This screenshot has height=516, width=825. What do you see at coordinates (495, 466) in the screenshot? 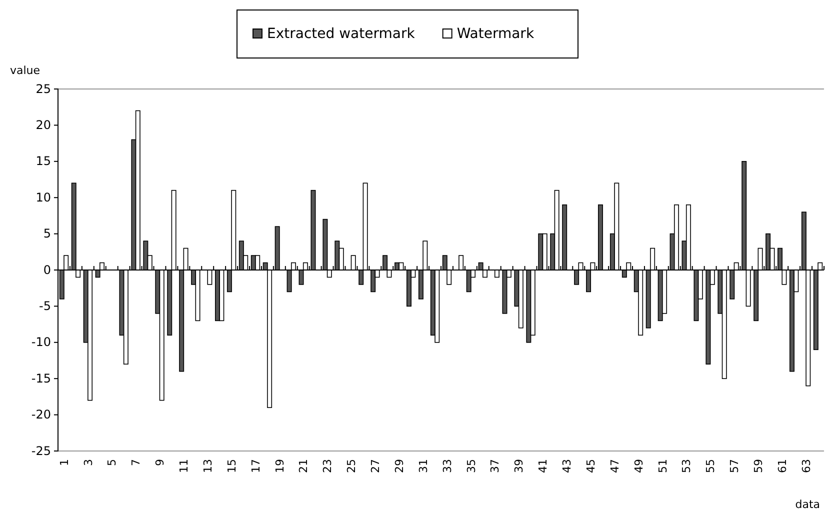
I see `x-tick-label: 37` at bounding box center [495, 466].